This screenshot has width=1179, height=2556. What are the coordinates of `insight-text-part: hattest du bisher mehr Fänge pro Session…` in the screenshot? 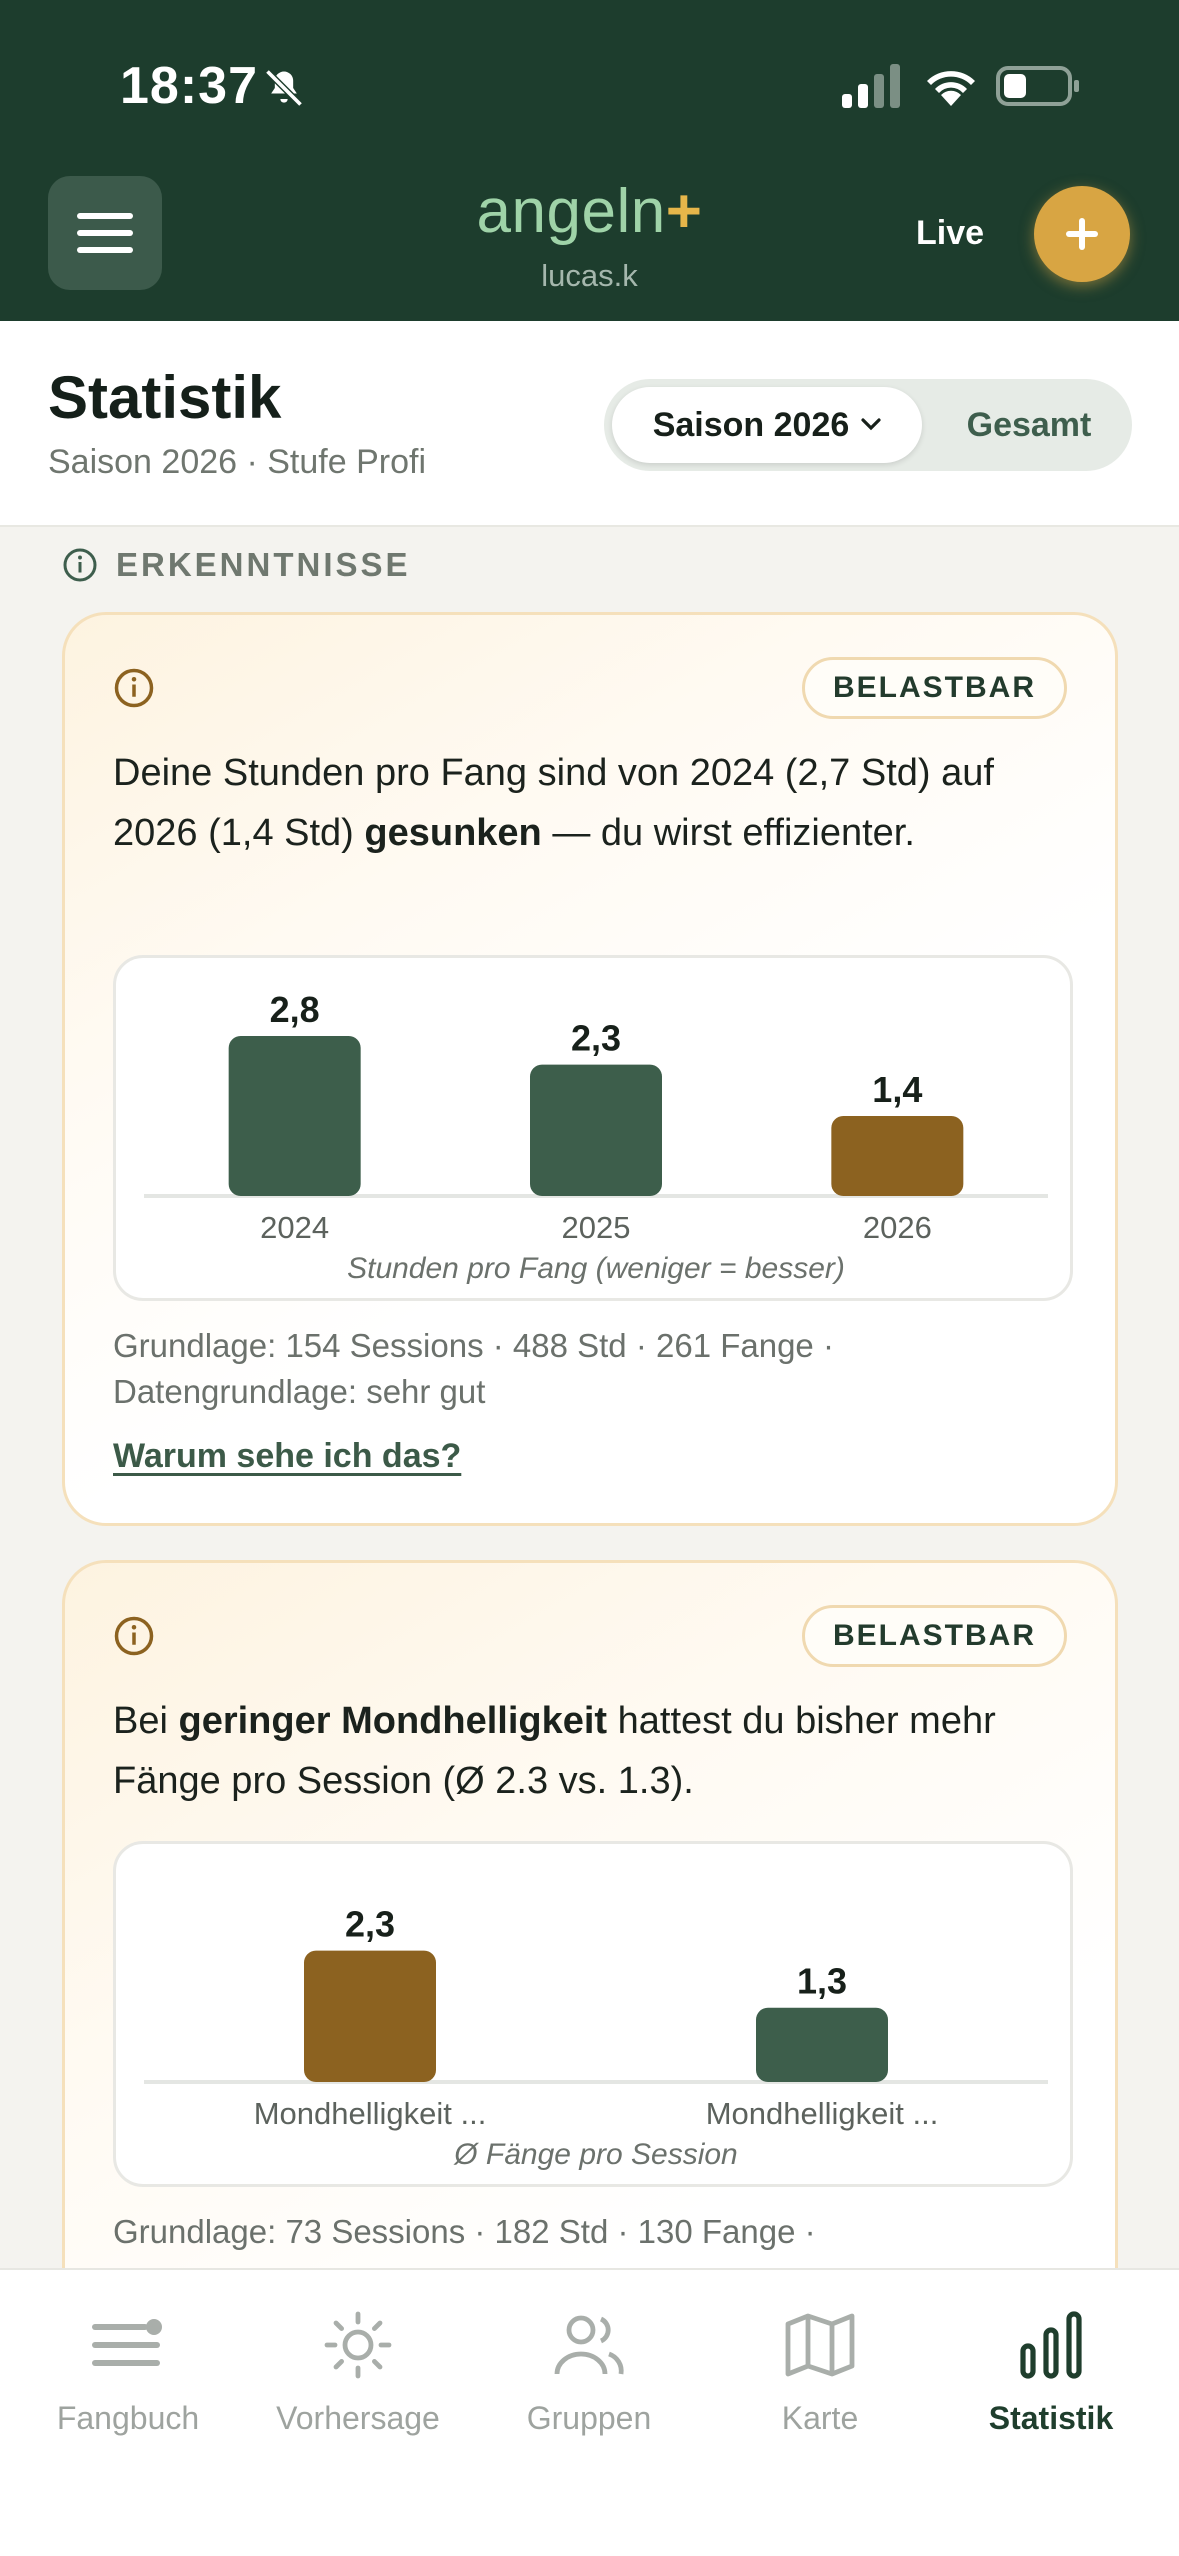 It's located at (554, 1751).